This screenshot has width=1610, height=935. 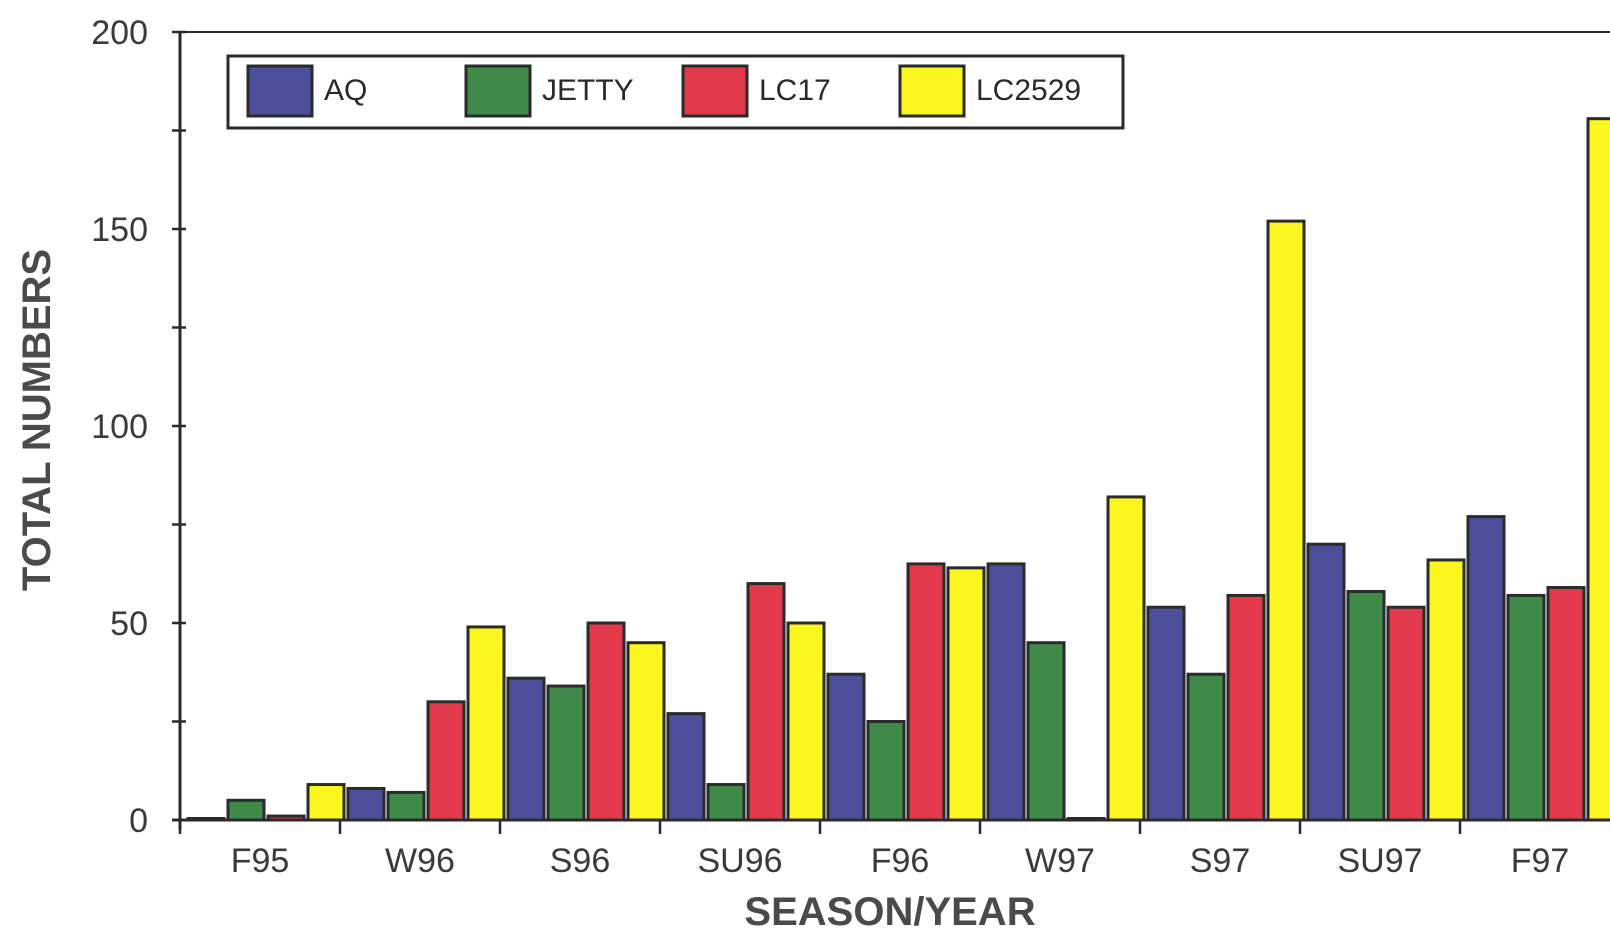 I want to click on x-tick-label: F96, so click(x=900, y=861).